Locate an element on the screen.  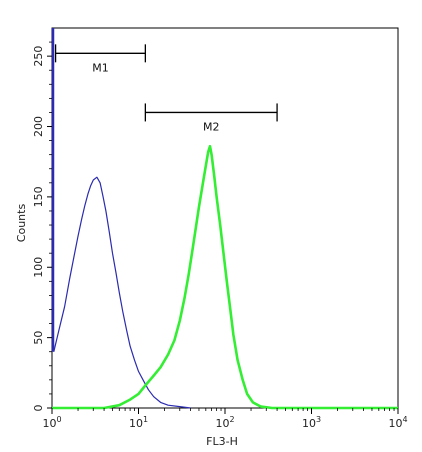
y-tick-label-0: 0 is located at coordinates (38, 408).